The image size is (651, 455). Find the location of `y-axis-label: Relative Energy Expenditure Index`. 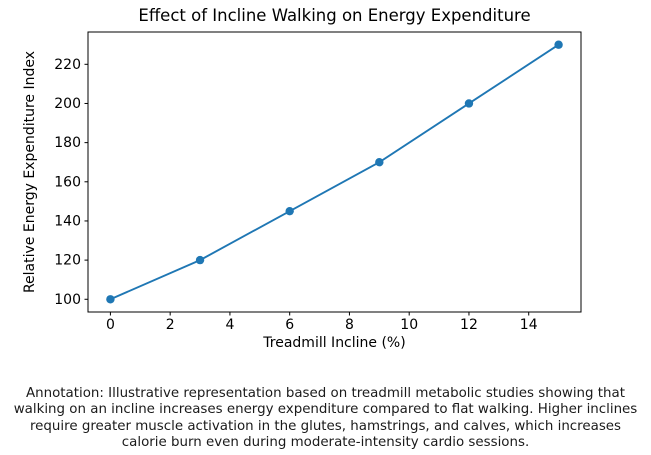

y-axis-label: Relative Energy Expenditure Index is located at coordinates (30, 172).